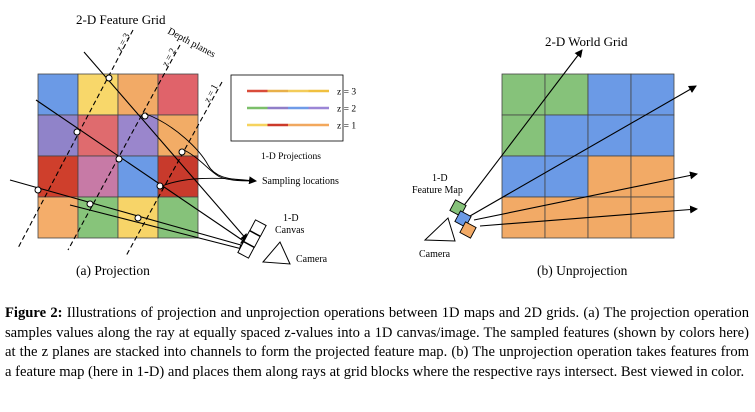 Image resolution: width=755 pixels, height=412 pixels. Describe the element at coordinates (346, 93) in the screenshot. I see `legend-label: z = 3` at that location.